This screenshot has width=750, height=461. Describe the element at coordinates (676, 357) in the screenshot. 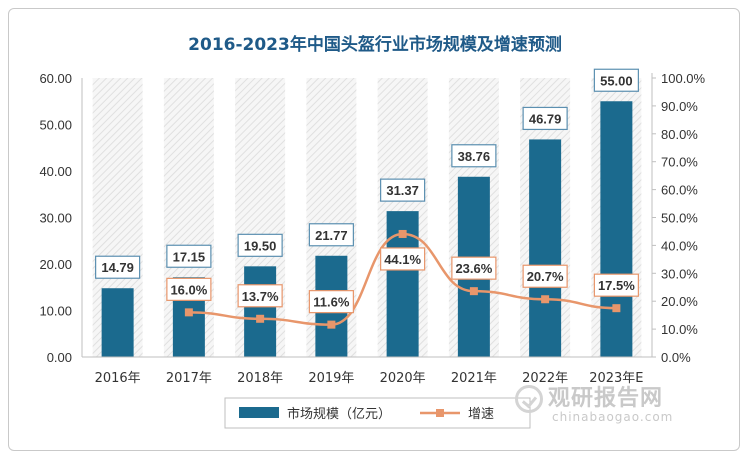

I see `y-right-tick-label: 0.0%` at that location.